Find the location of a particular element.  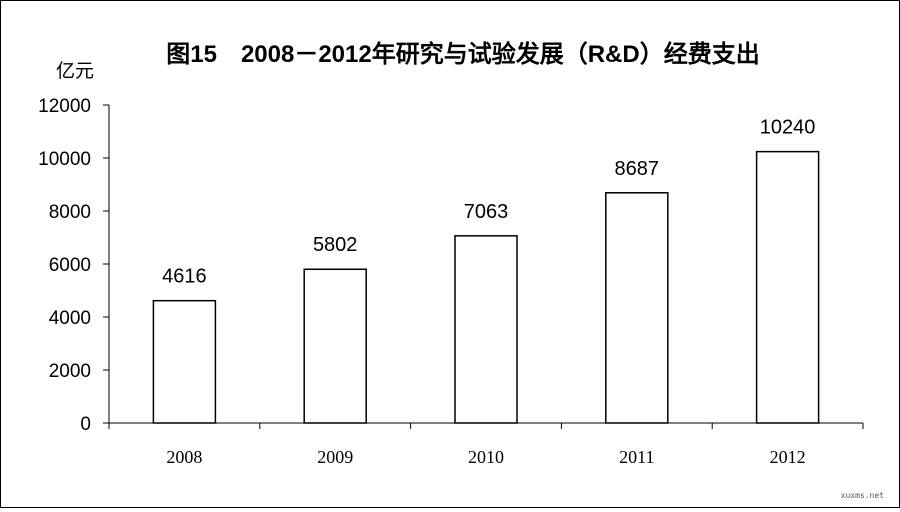

y-tick-label: 12000 is located at coordinates (64, 106).